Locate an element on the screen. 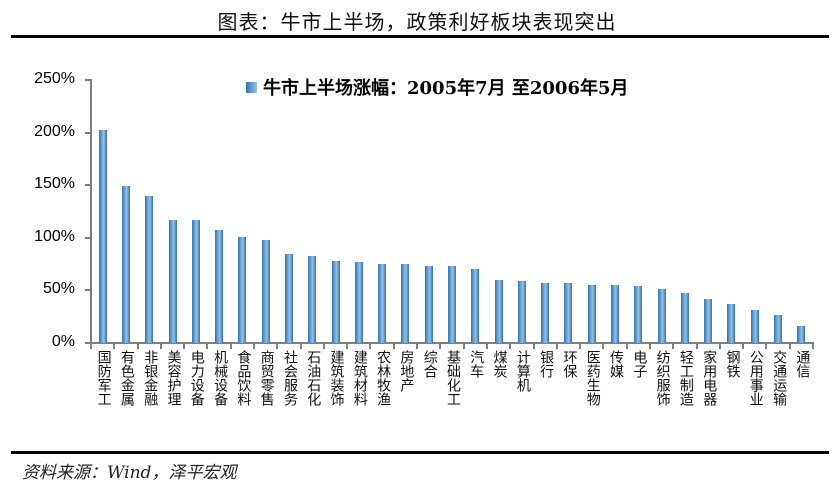 The width and height of the screenshot is (834, 489). x-tick-label: 通信 is located at coordinates (802, 364).